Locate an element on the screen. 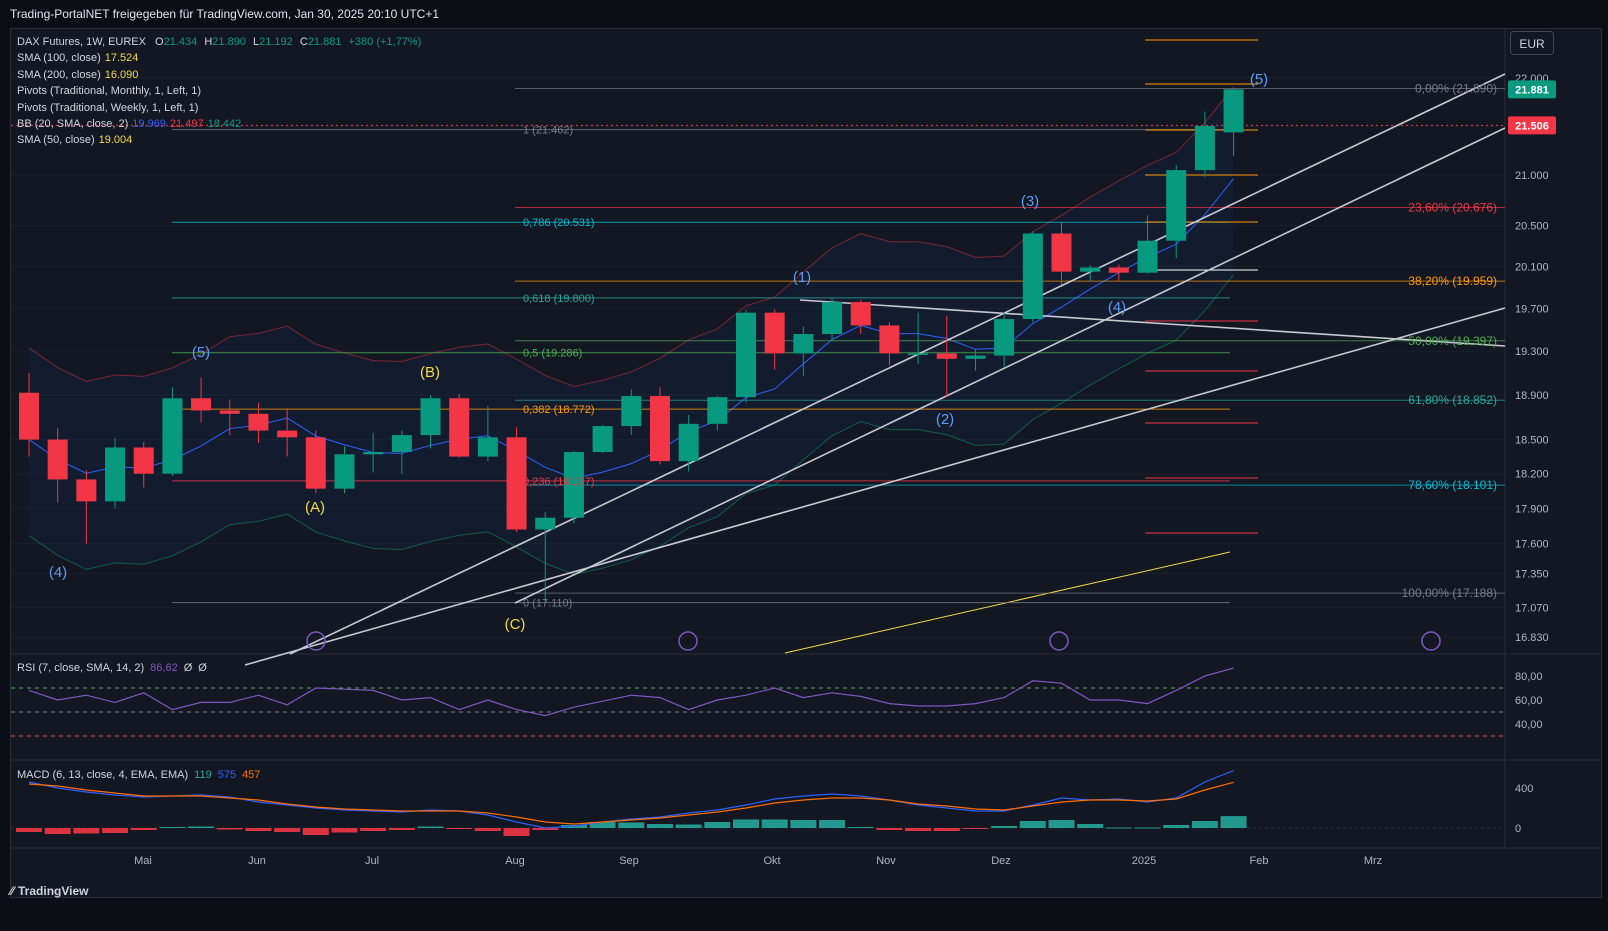 The width and height of the screenshot is (1608, 931). fib-left-label: 1 (21.462) is located at coordinates (548, 131).